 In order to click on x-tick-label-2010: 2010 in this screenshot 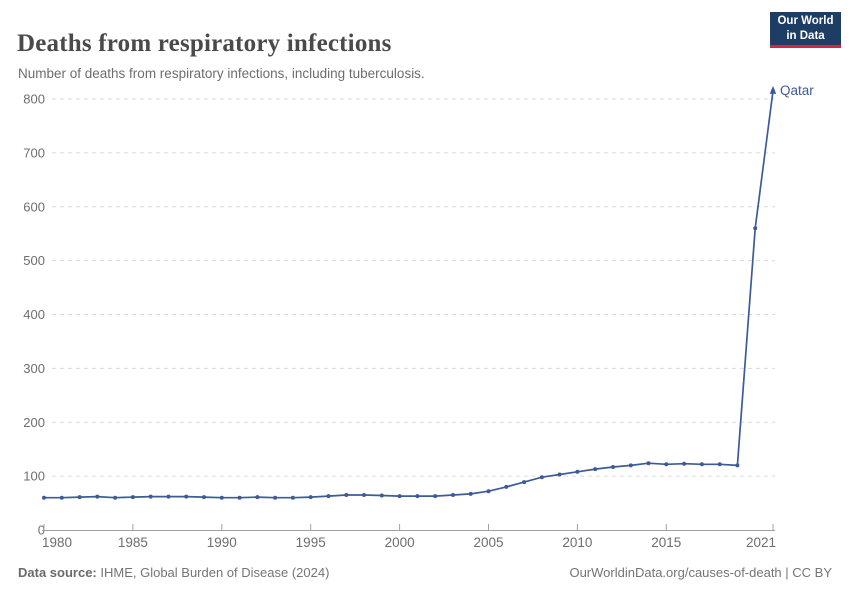, I will do `click(577, 542)`.